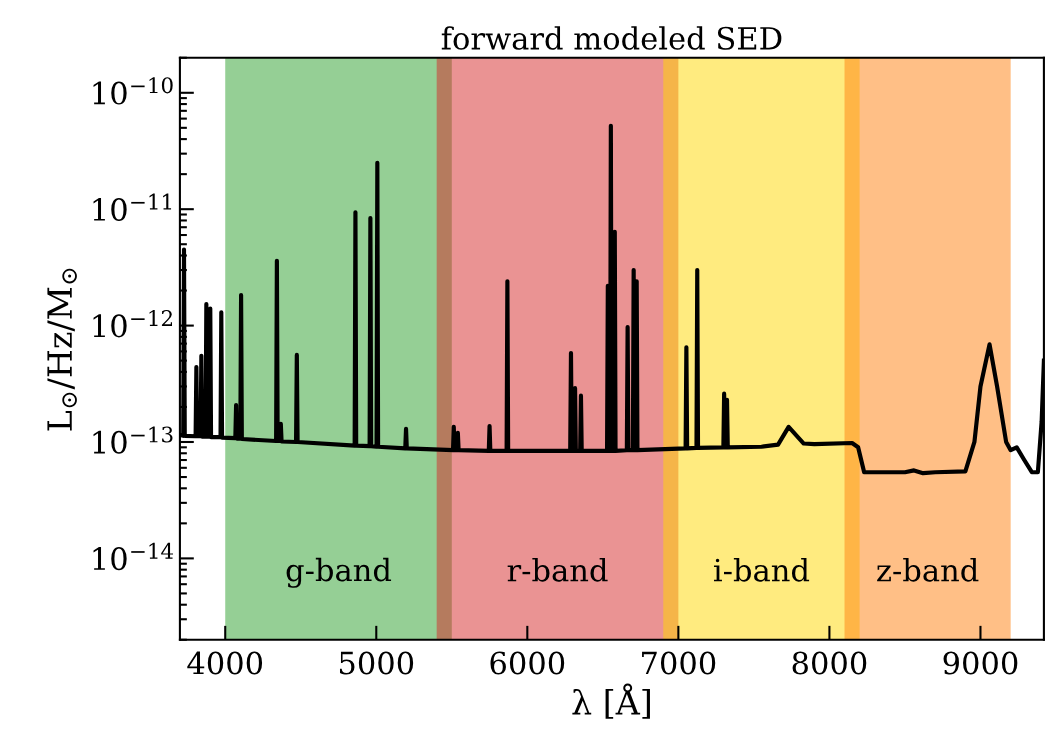  What do you see at coordinates (62, 349) in the screenshot?
I see `y-axis-title: L$_{⊙}$/Hz/M$_{⊙}$` at bounding box center [62, 349].